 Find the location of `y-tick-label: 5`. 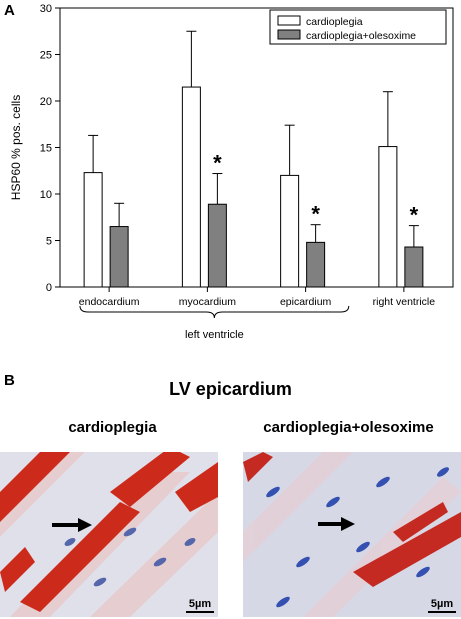

y-tick-label: 5 is located at coordinates (49, 242).